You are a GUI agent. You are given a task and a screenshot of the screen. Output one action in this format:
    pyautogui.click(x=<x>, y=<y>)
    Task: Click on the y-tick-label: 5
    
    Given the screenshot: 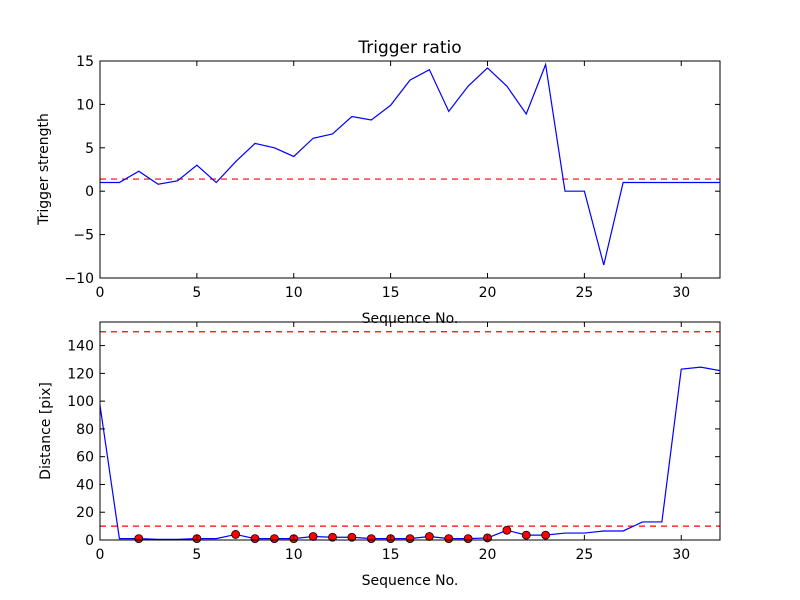 What is the action you would take?
    pyautogui.click(x=89, y=149)
    